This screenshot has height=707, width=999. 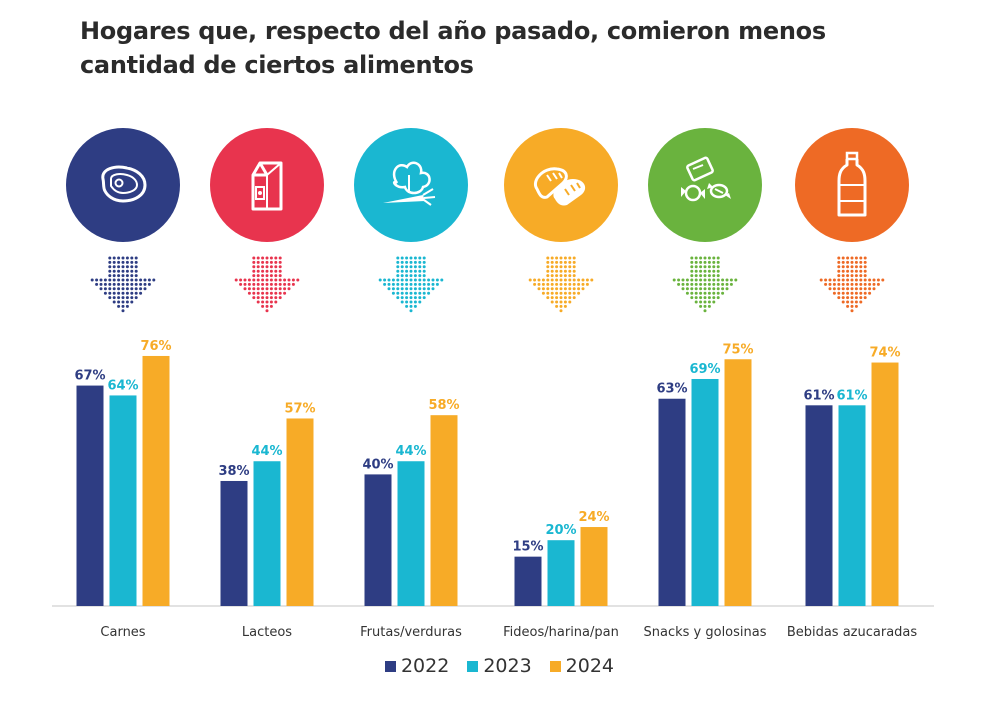 I want to click on legend-label: 2022, so click(x=425, y=666).